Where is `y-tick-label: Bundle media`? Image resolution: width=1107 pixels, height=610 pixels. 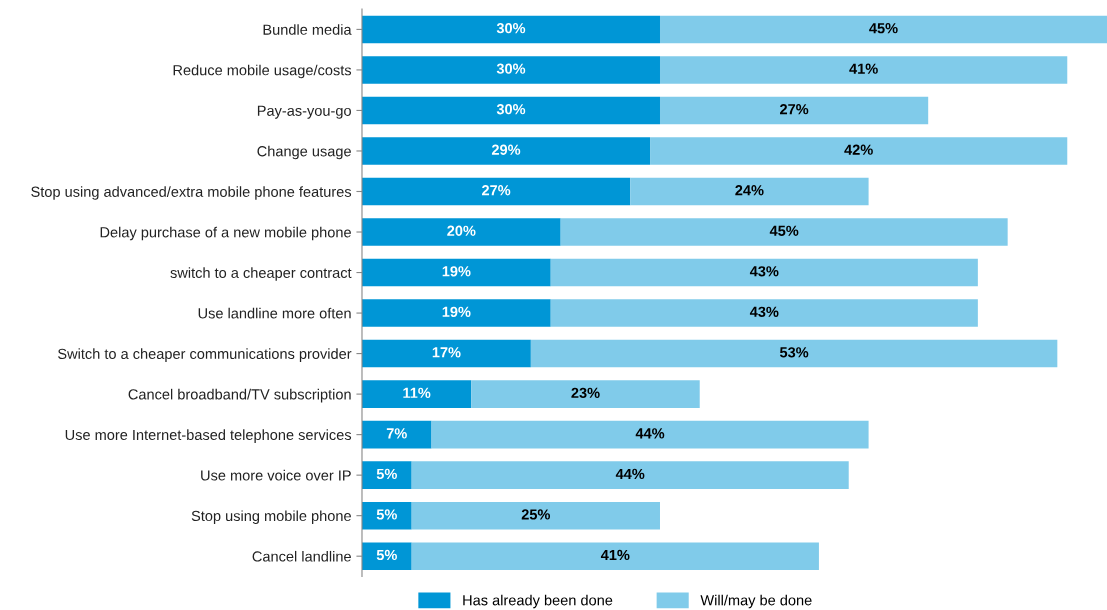 y-tick-label: Bundle media is located at coordinates (307, 29).